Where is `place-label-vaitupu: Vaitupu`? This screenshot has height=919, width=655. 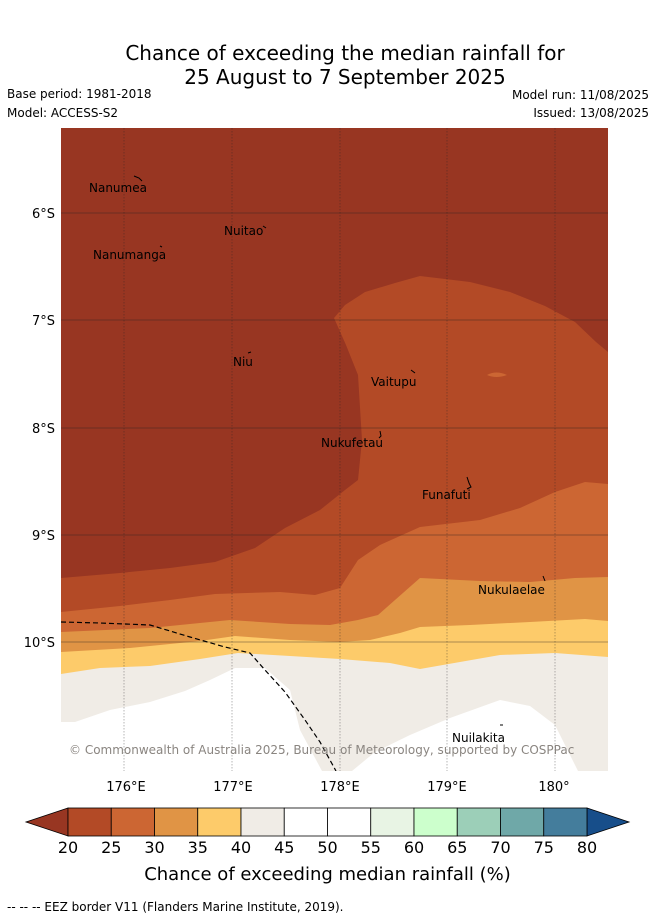
place-label-vaitupu: Vaitupu is located at coordinates (394, 382).